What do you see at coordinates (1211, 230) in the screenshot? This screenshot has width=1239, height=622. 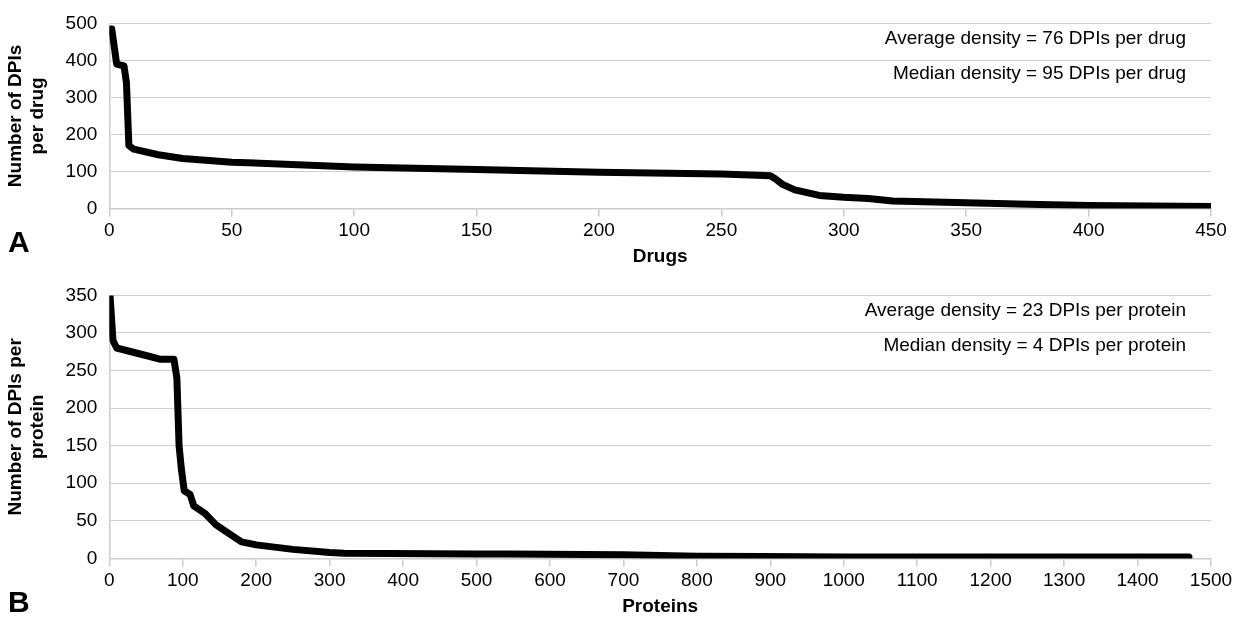 I see `x-tick-label: 450` at bounding box center [1211, 230].